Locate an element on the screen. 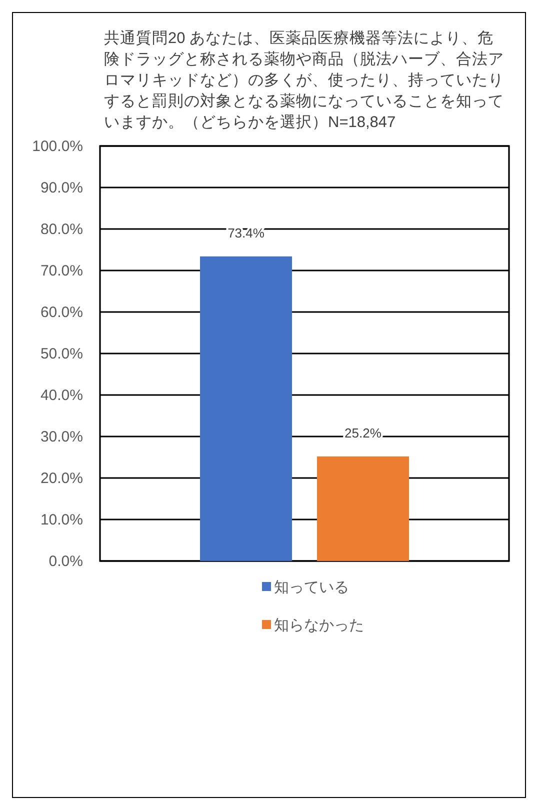 This screenshot has height=810, width=538. y-tick-label: 40.0% is located at coordinates (61, 395).